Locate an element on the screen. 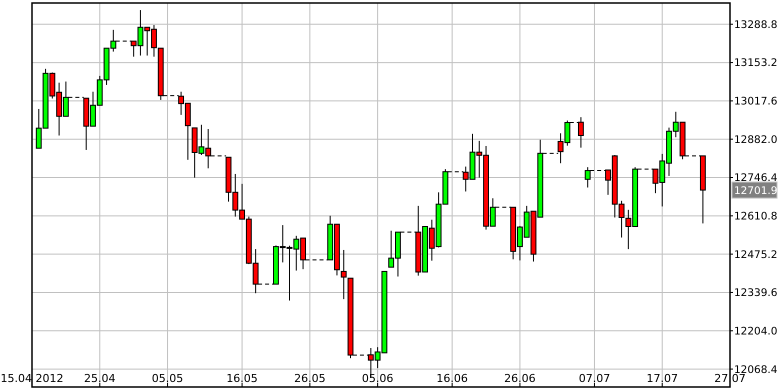  x-tick-label: 07.07 is located at coordinates (594, 378).